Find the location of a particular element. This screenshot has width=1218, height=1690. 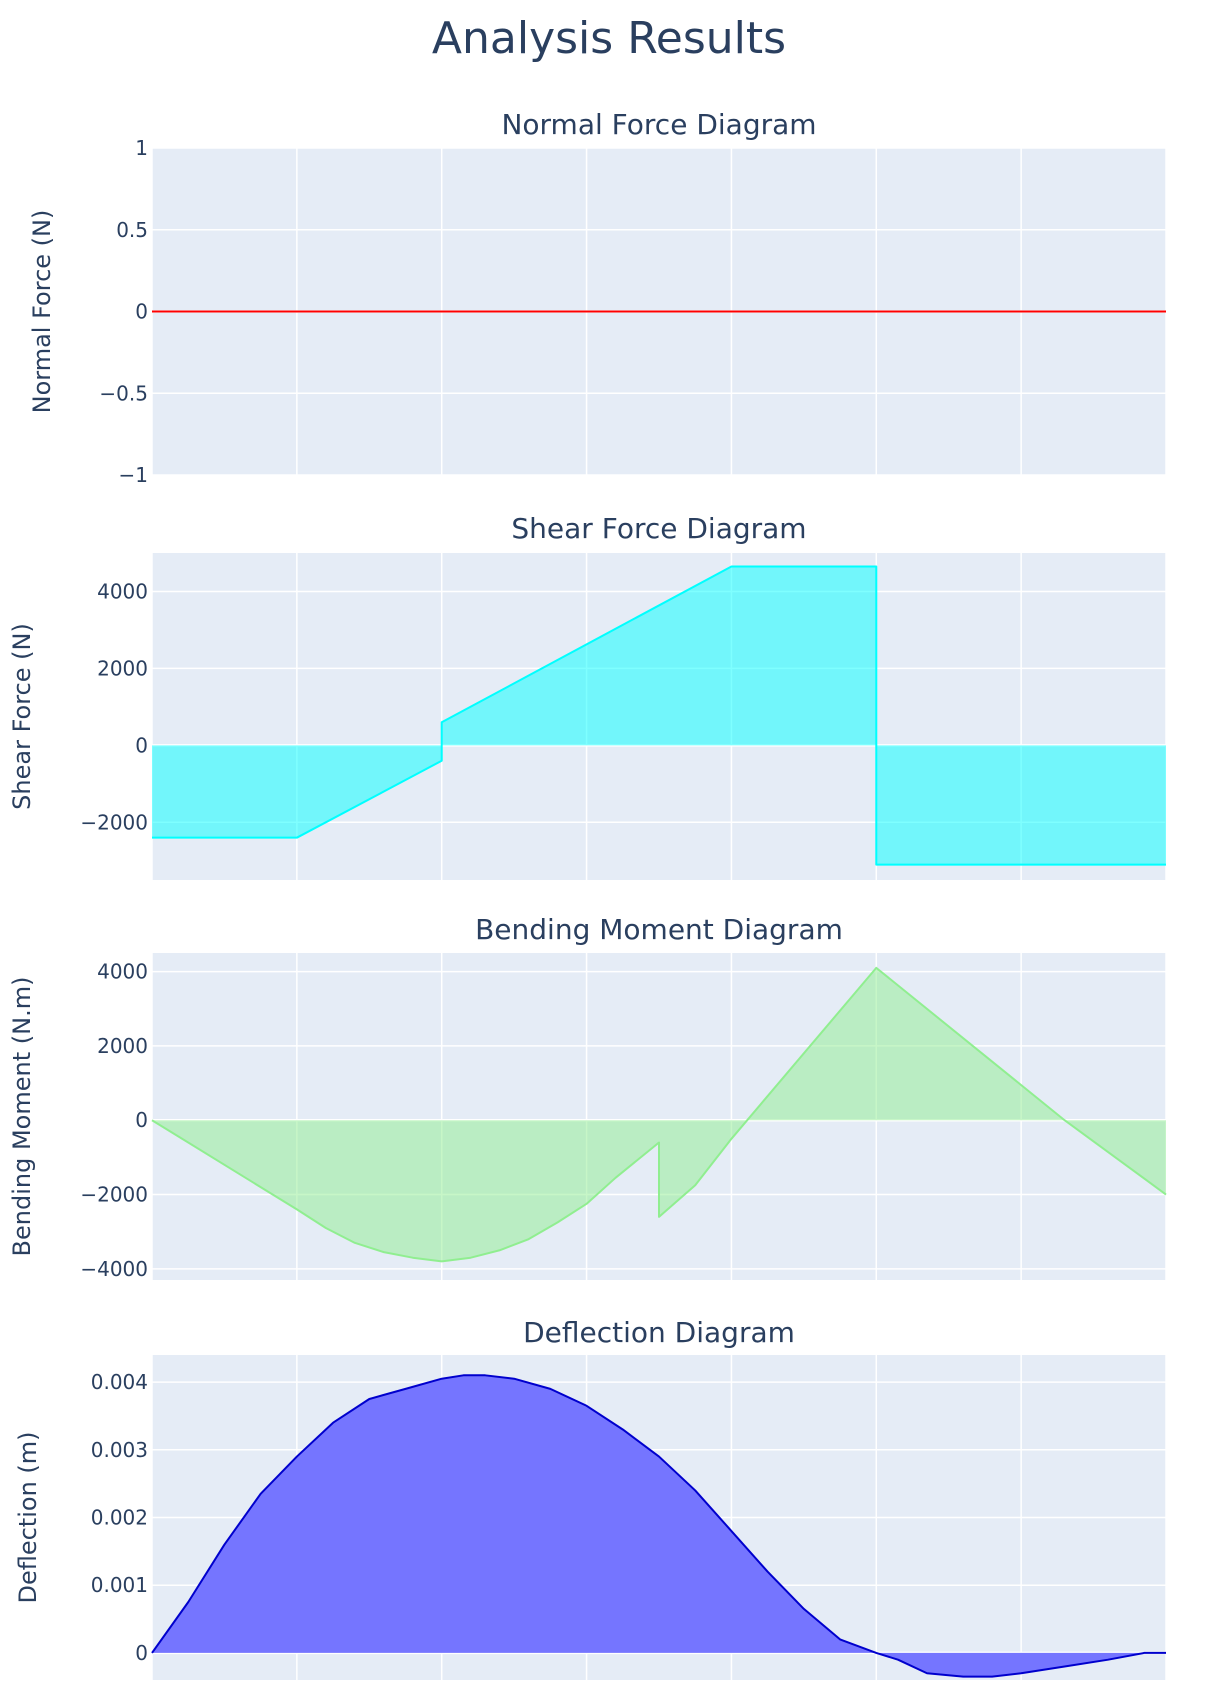

y-tick-label: 0.004 is located at coordinates (119, 1382).